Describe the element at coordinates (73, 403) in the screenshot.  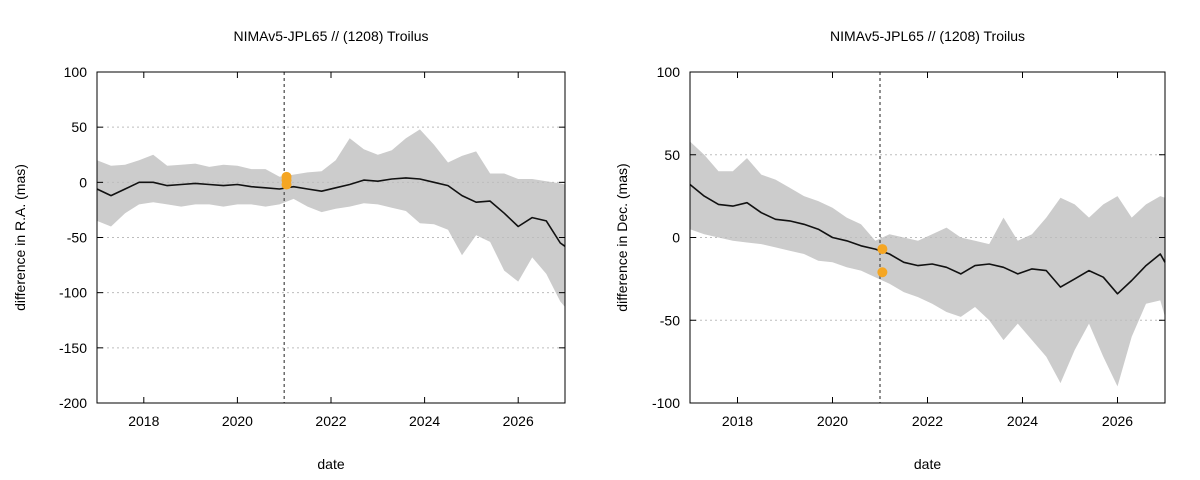
I see `y-tick-label: -200` at that location.